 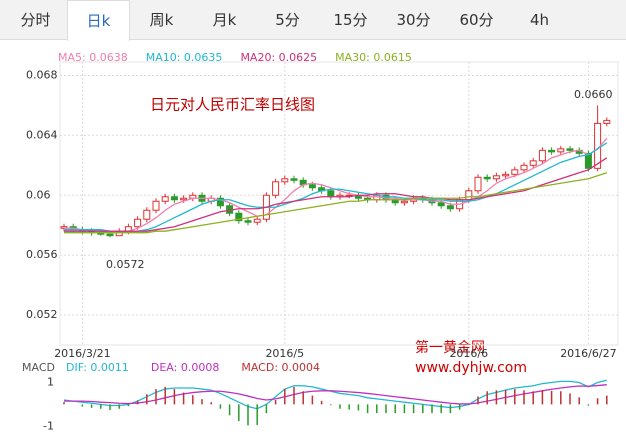 What do you see at coordinates (38, 194) in the screenshot?
I see `y-tick-label: 0.06` at bounding box center [38, 194].